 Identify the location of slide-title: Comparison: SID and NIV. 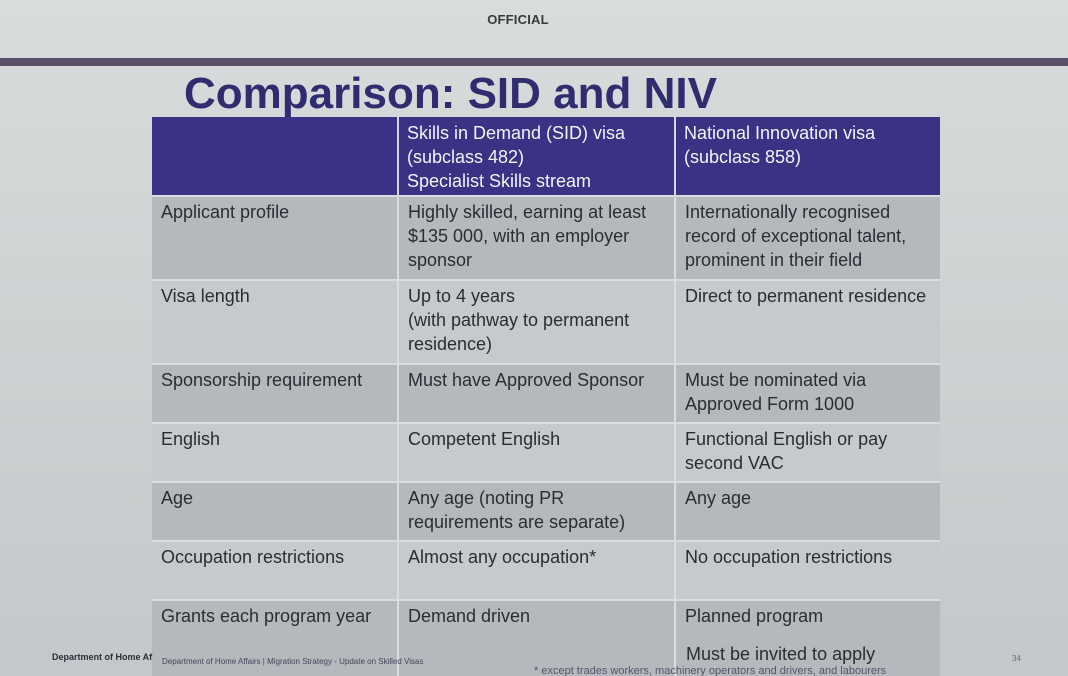
(450, 93).